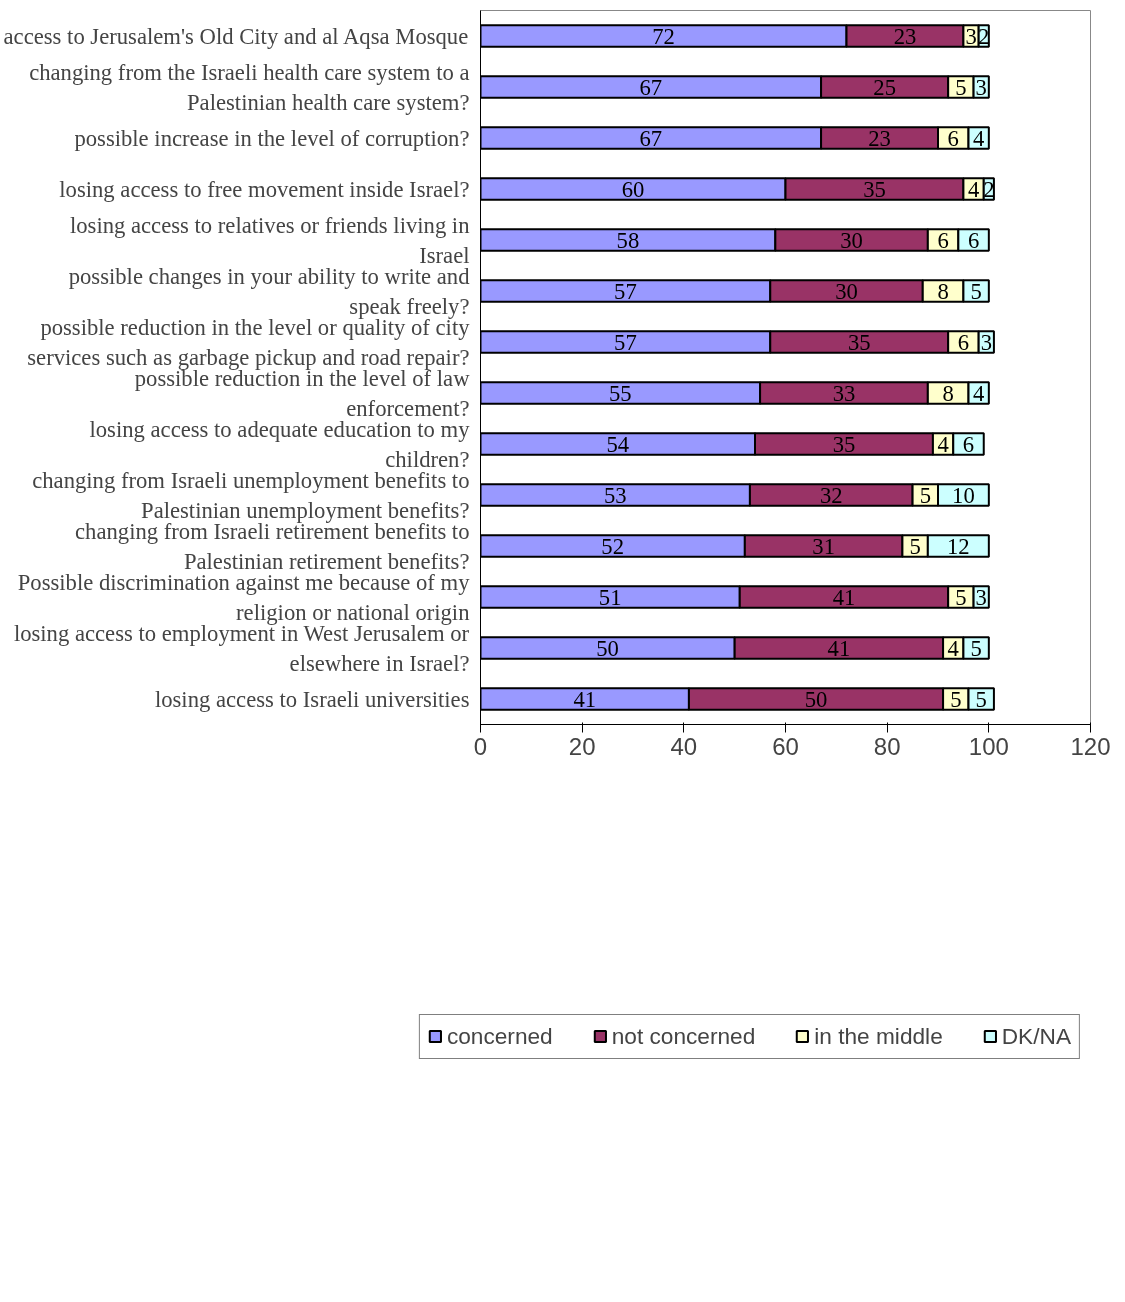  I want to click on data-label: 31, so click(823, 546).